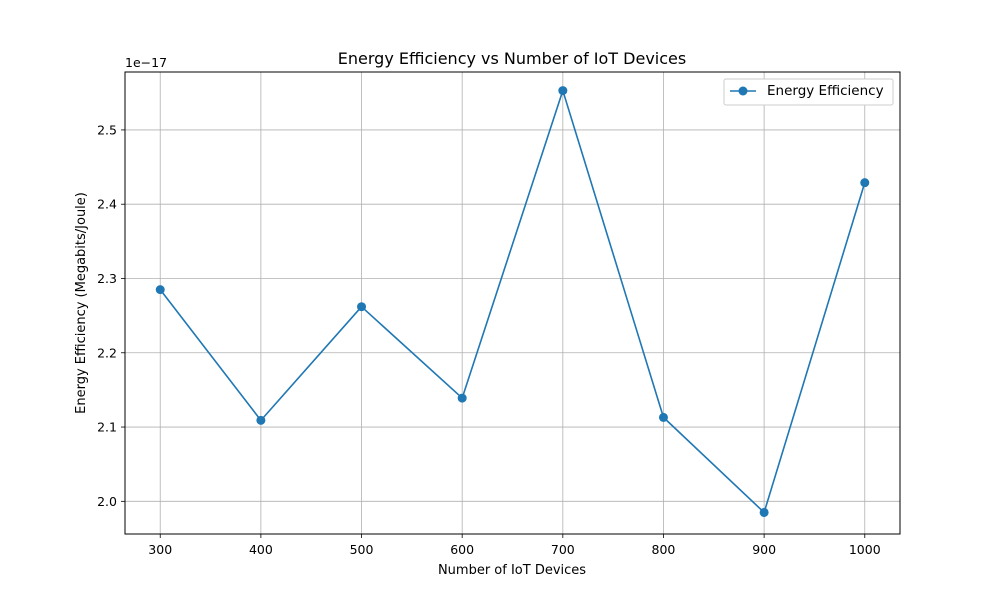 This screenshot has width=1000, height=600. Describe the element at coordinates (563, 549) in the screenshot. I see `x-tick-label: 700` at that location.